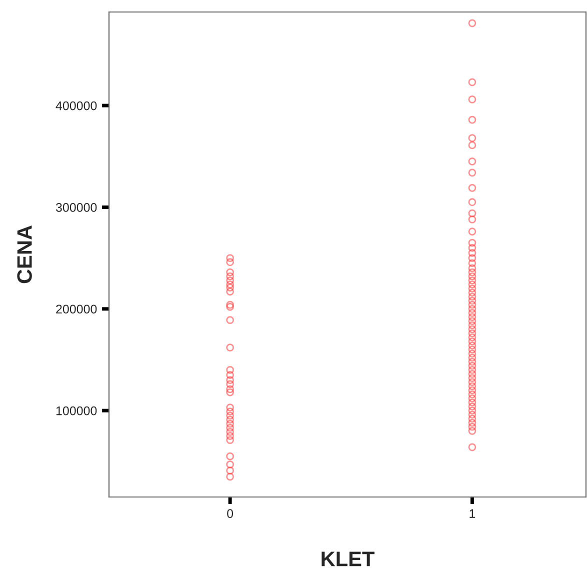 The image size is (587, 575). What do you see at coordinates (76, 105) in the screenshot?
I see `y-tick-label: 400000` at bounding box center [76, 105].